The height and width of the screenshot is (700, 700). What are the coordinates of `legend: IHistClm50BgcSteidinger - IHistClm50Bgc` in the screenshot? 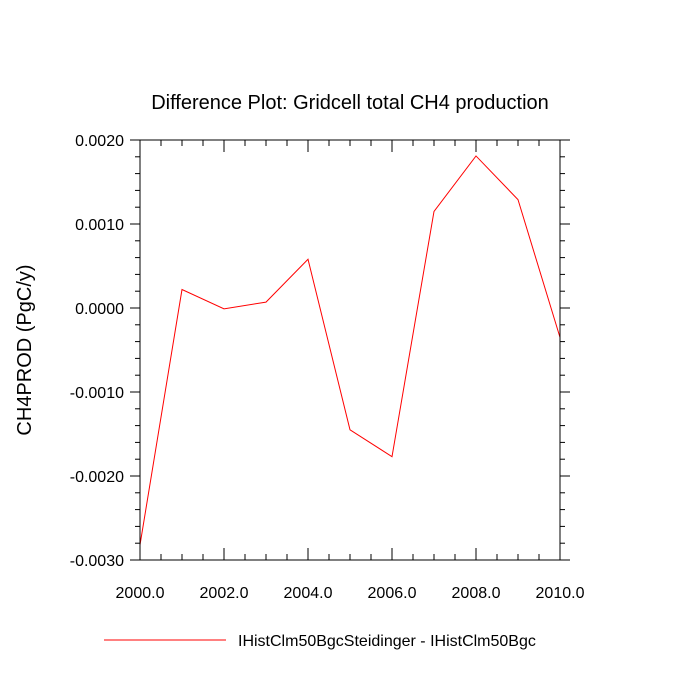 It's located at (320, 641).